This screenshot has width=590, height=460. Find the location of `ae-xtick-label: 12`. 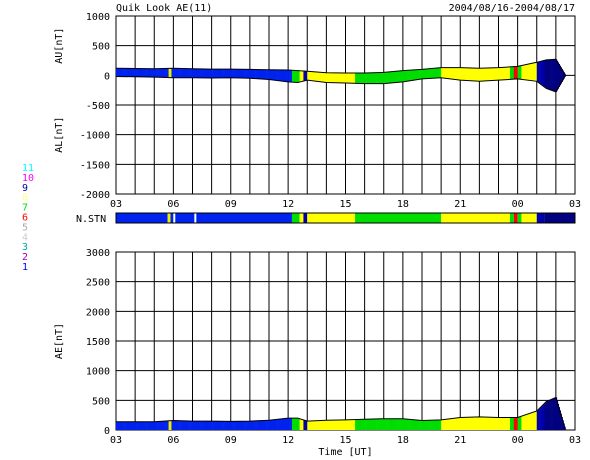

ae-xtick-label: 12 is located at coordinates (288, 440).